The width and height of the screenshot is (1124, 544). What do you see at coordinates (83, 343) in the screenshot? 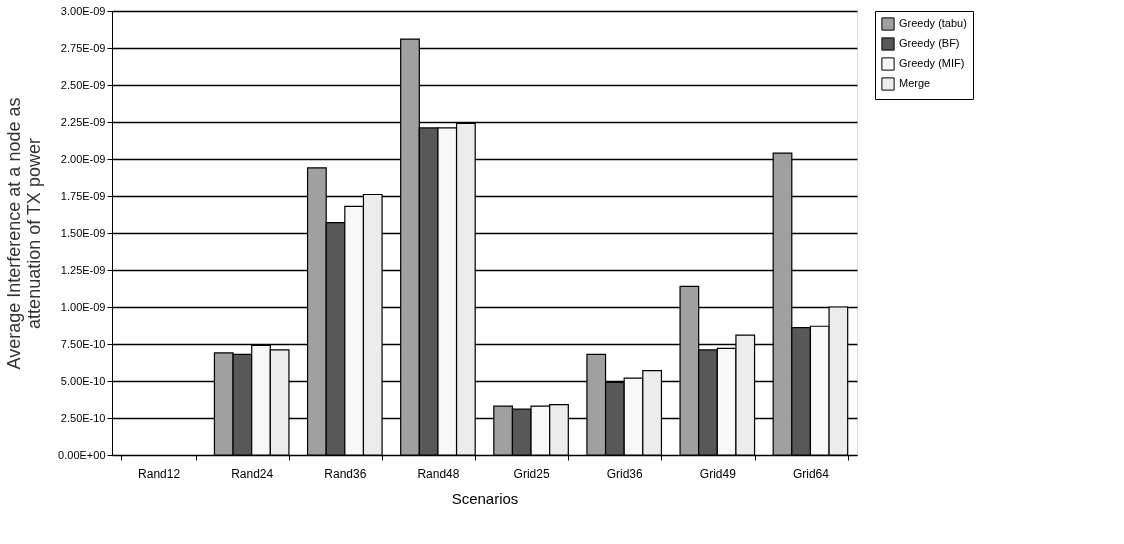
I see `y-tick-label: 7.50E-10` at bounding box center [83, 343].